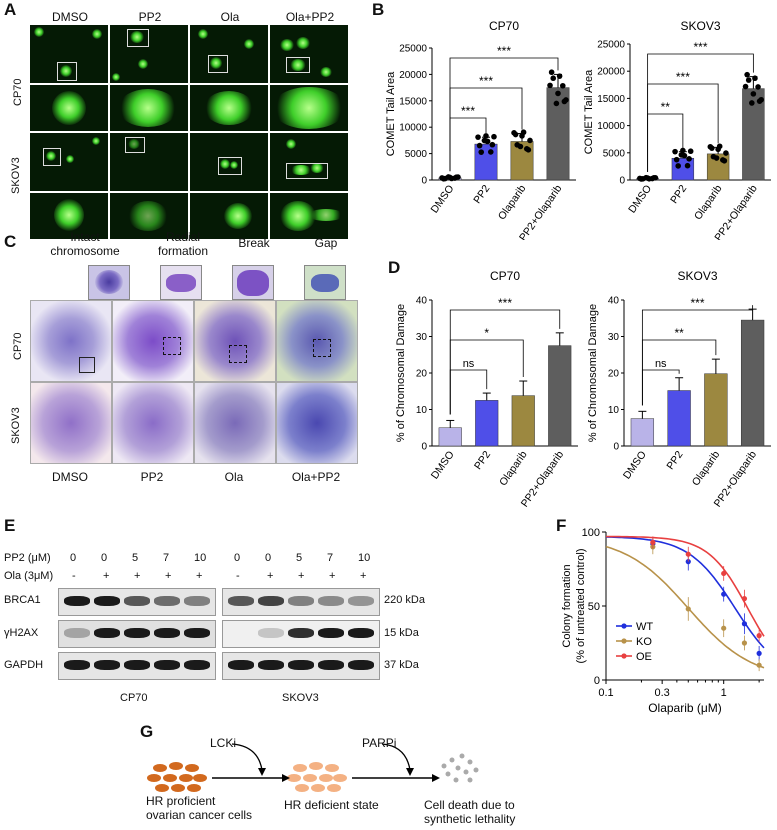  I want to click on comet-overview-cp70-dmso, so click(69, 54).